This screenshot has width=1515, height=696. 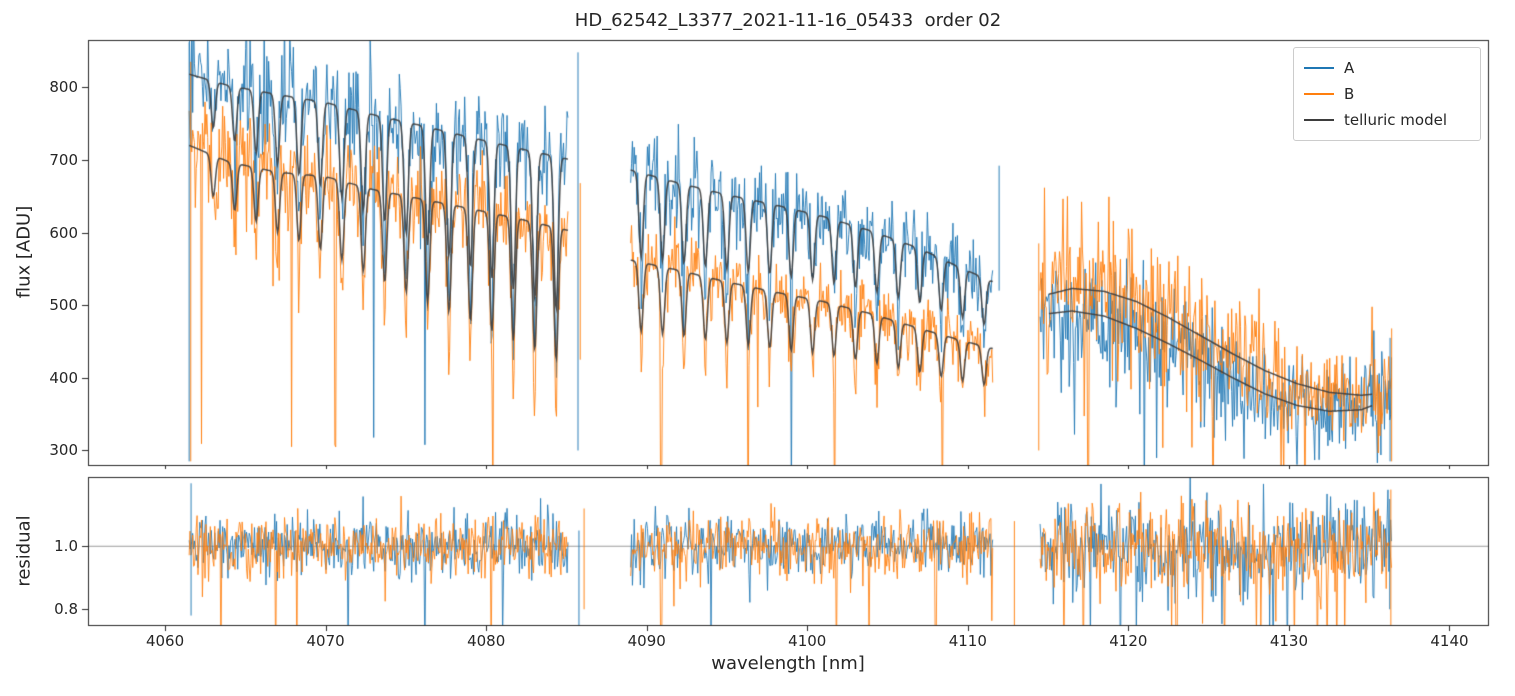 What do you see at coordinates (1128, 641) in the screenshot?
I see `x-tick-label: 4120` at bounding box center [1128, 641].